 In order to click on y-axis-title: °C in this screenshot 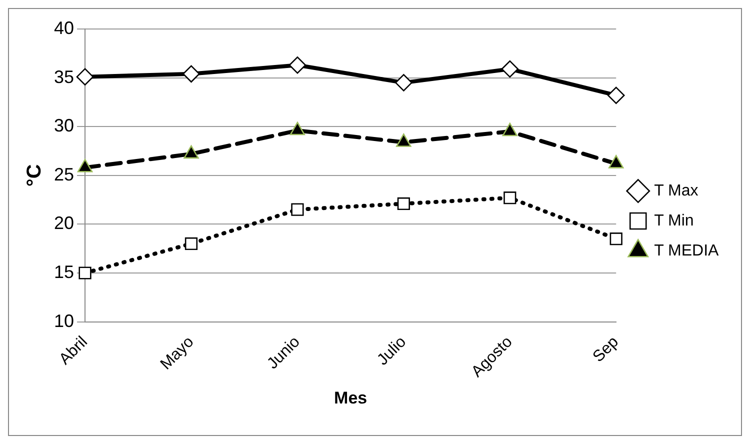, I will do `click(35, 175)`.